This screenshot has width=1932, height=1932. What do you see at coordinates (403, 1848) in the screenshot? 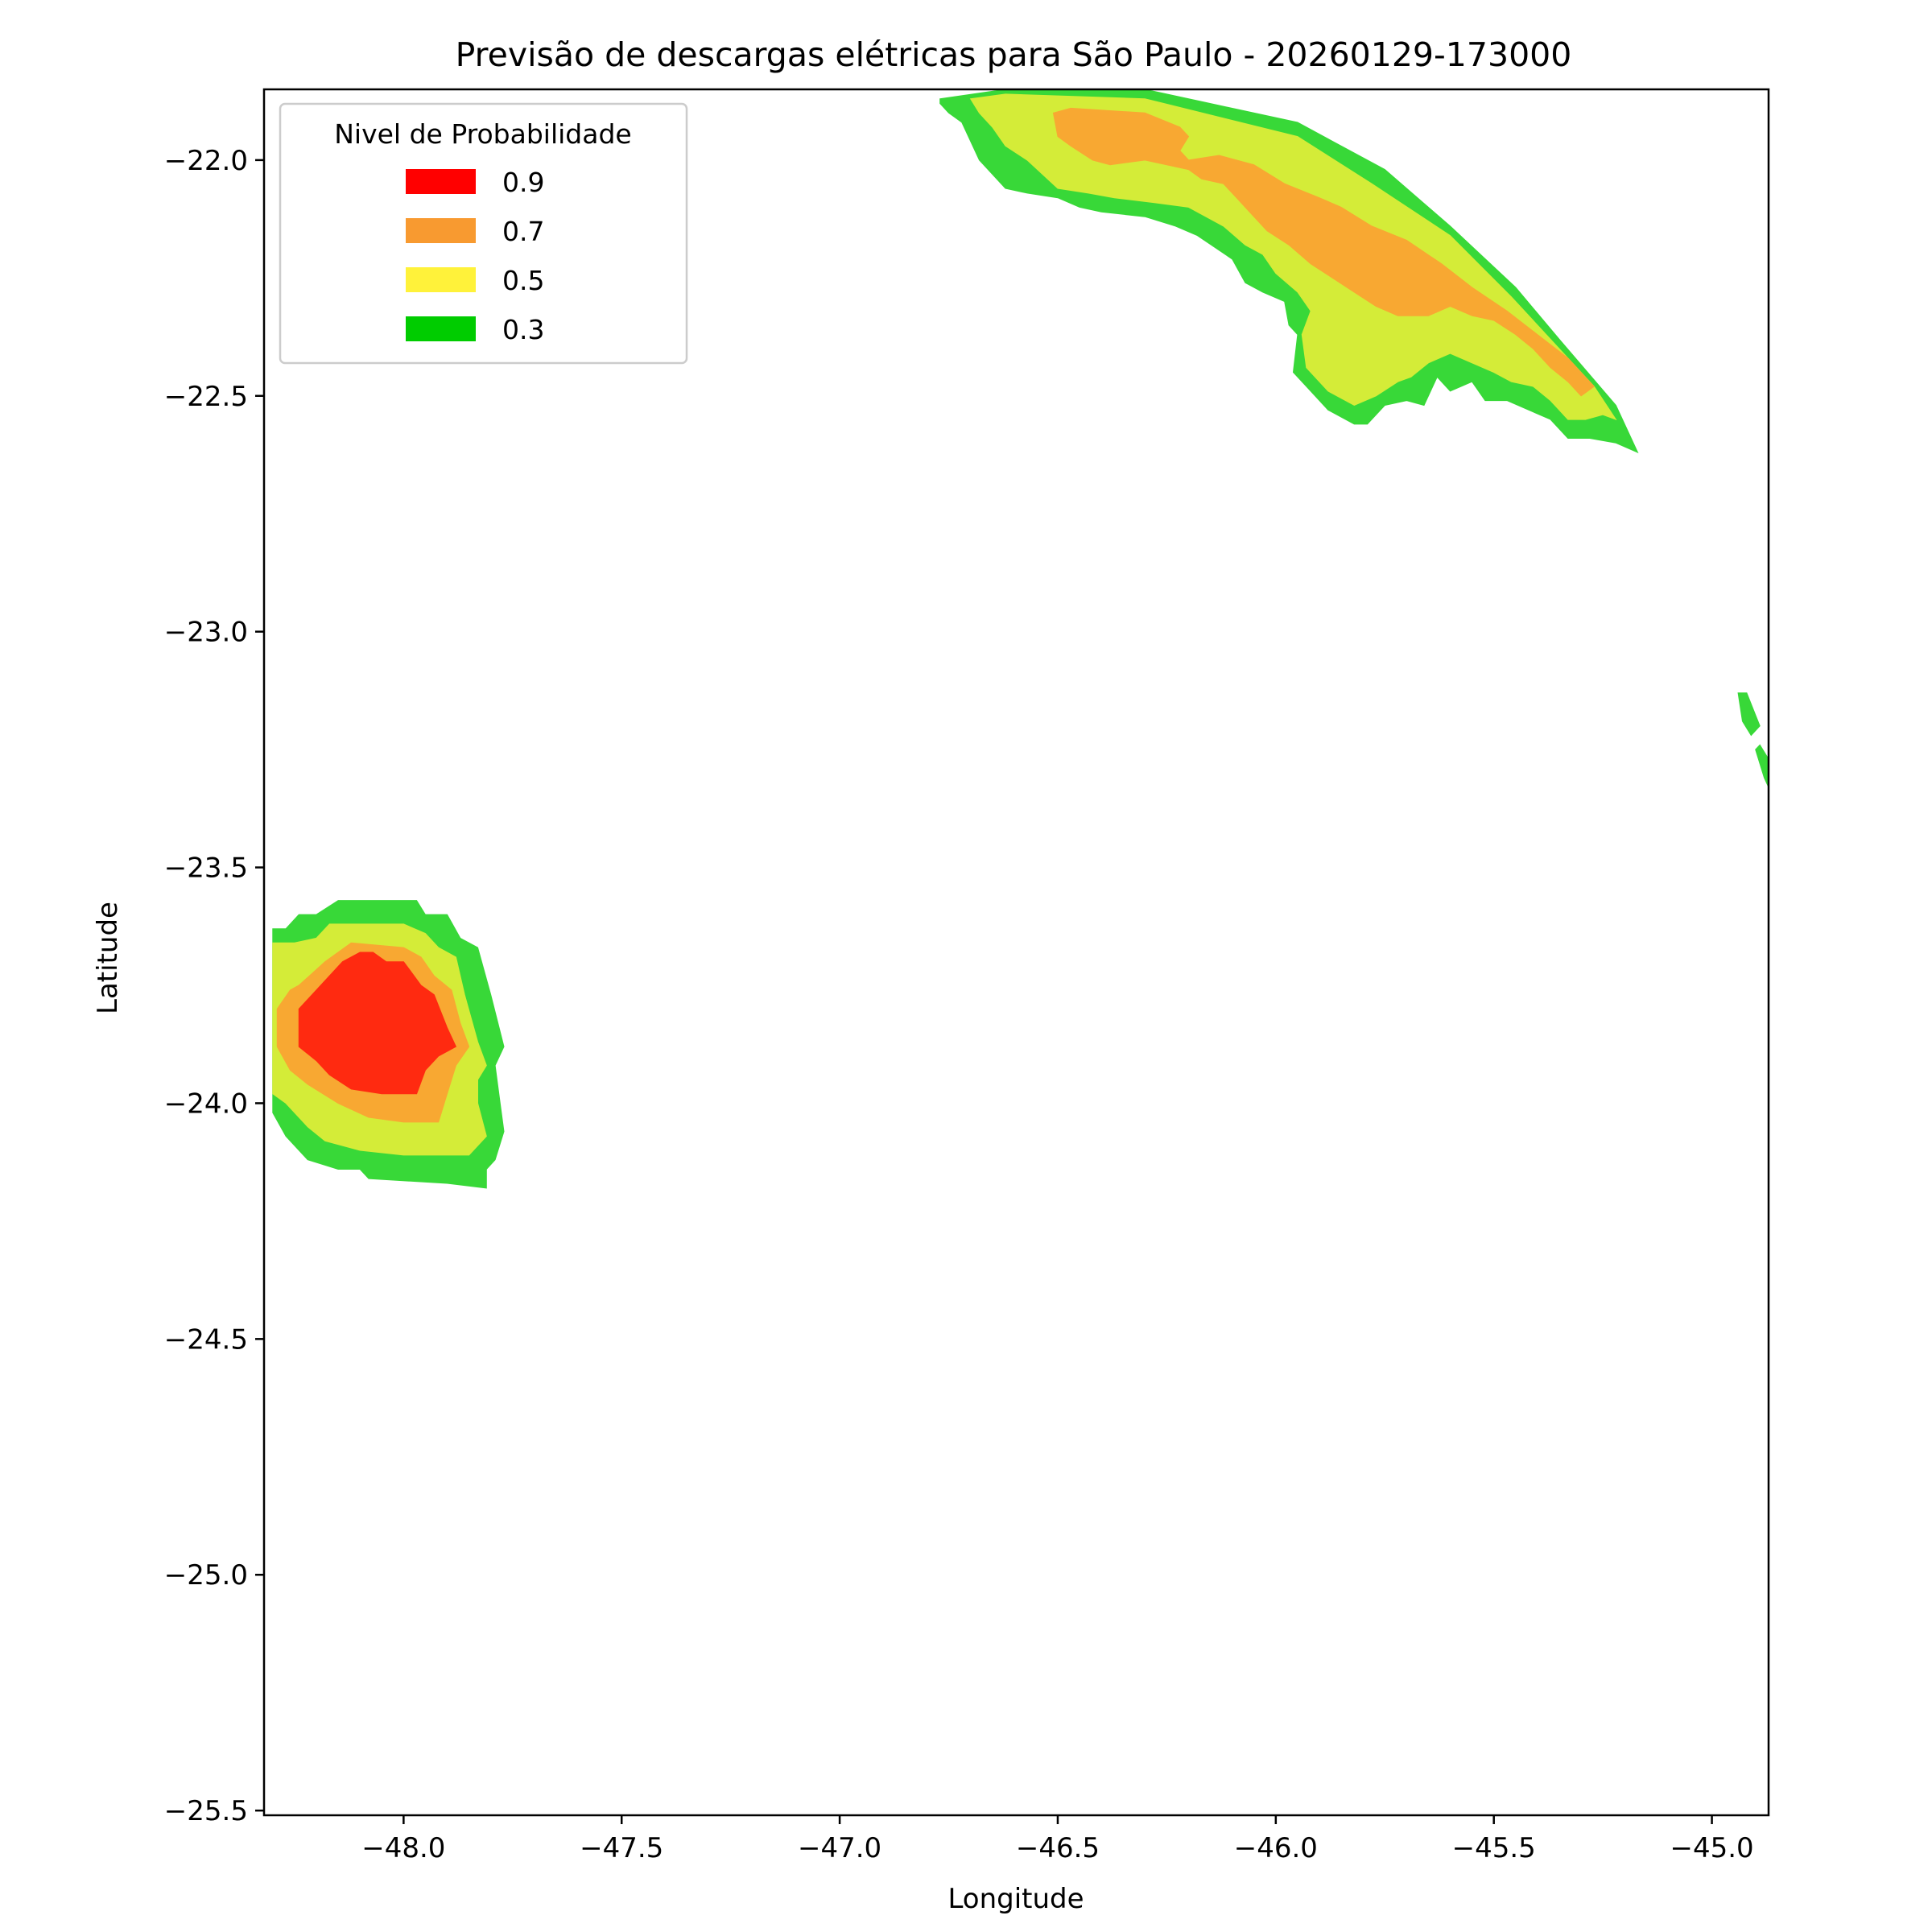
I see `x-tick-label: −48.0` at bounding box center [403, 1848].